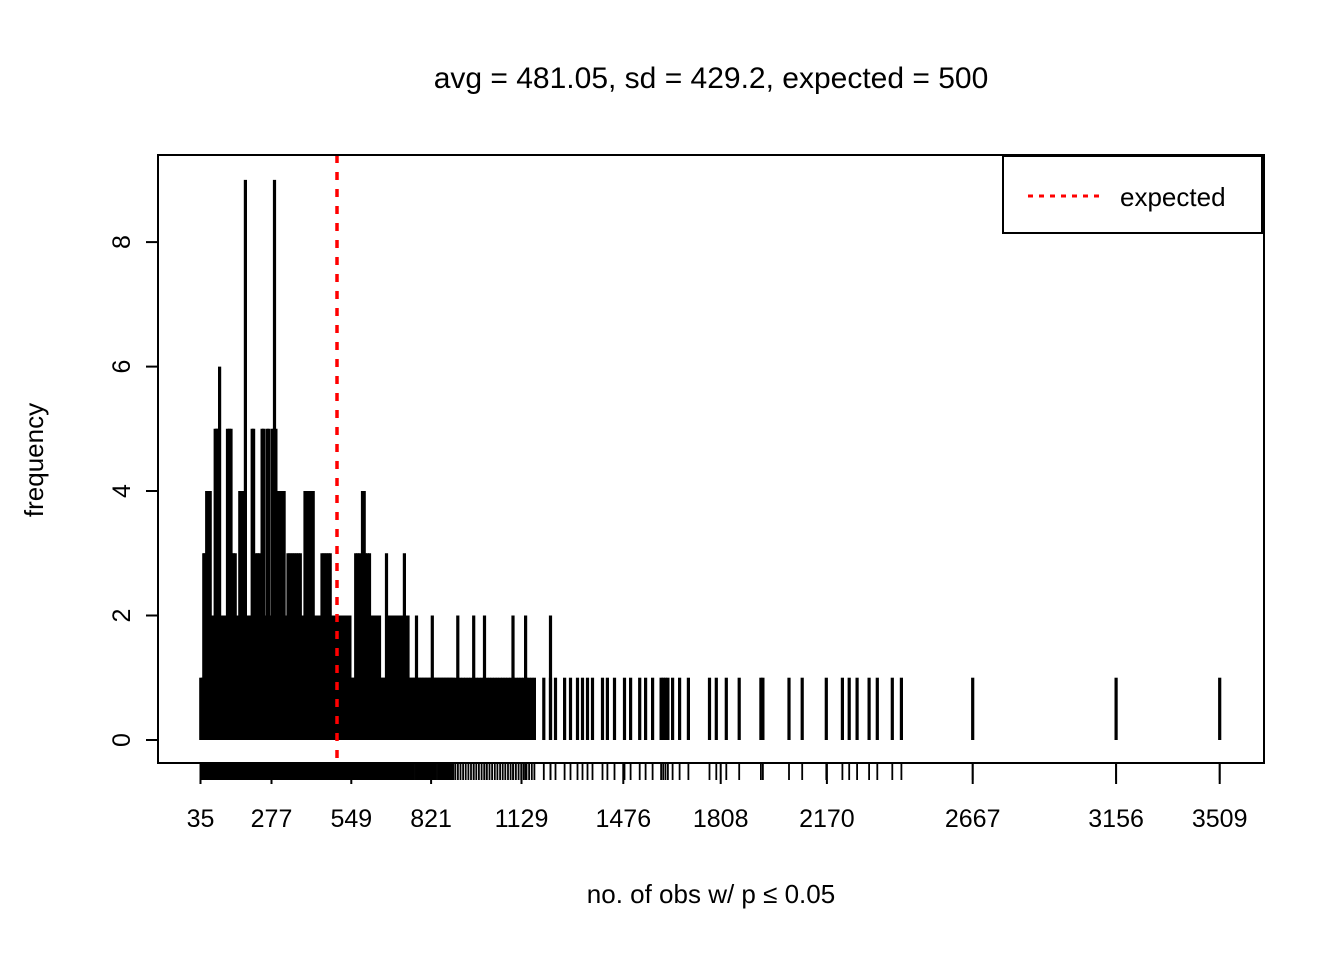 Image resolution: width=1344 pixels, height=960 pixels. What do you see at coordinates (973, 819) in the screenshot?
I see `x-tick-label: 2667` at bounding box center [973, 819].